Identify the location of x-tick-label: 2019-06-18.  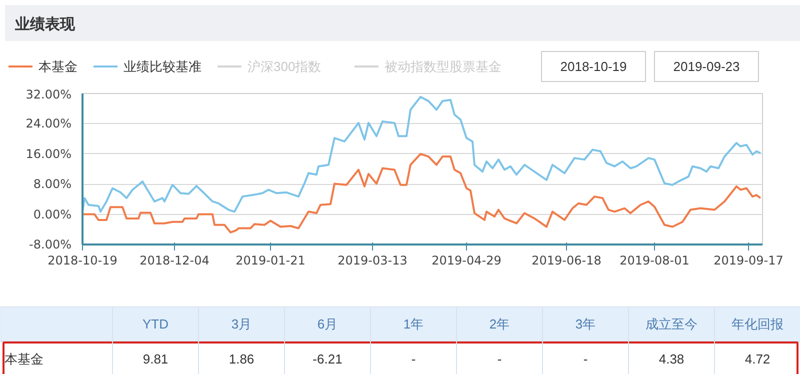
(567, 261).